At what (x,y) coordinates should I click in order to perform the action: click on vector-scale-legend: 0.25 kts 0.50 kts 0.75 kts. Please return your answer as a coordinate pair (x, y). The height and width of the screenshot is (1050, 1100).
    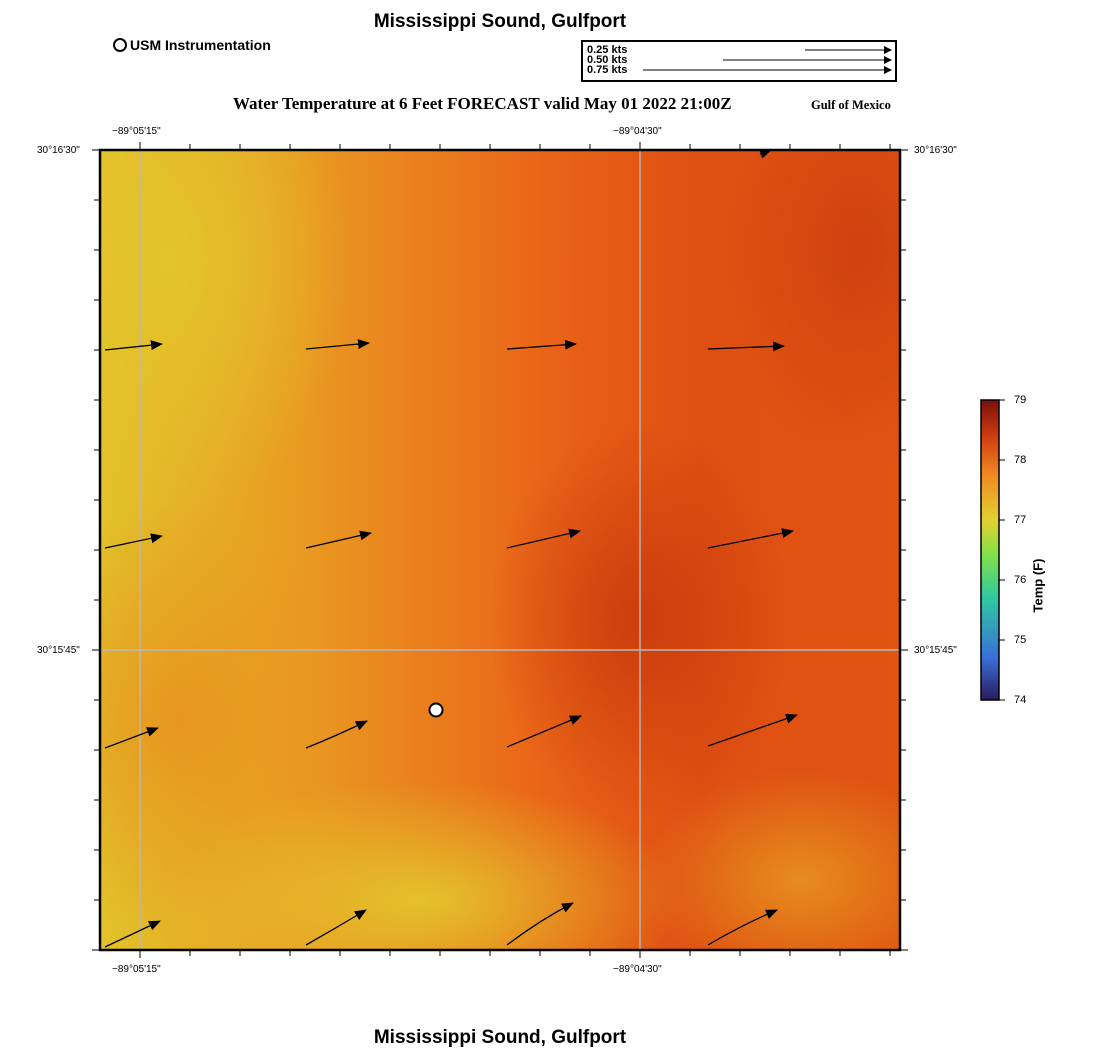
    Looking at the image, I should click on (739, 61).